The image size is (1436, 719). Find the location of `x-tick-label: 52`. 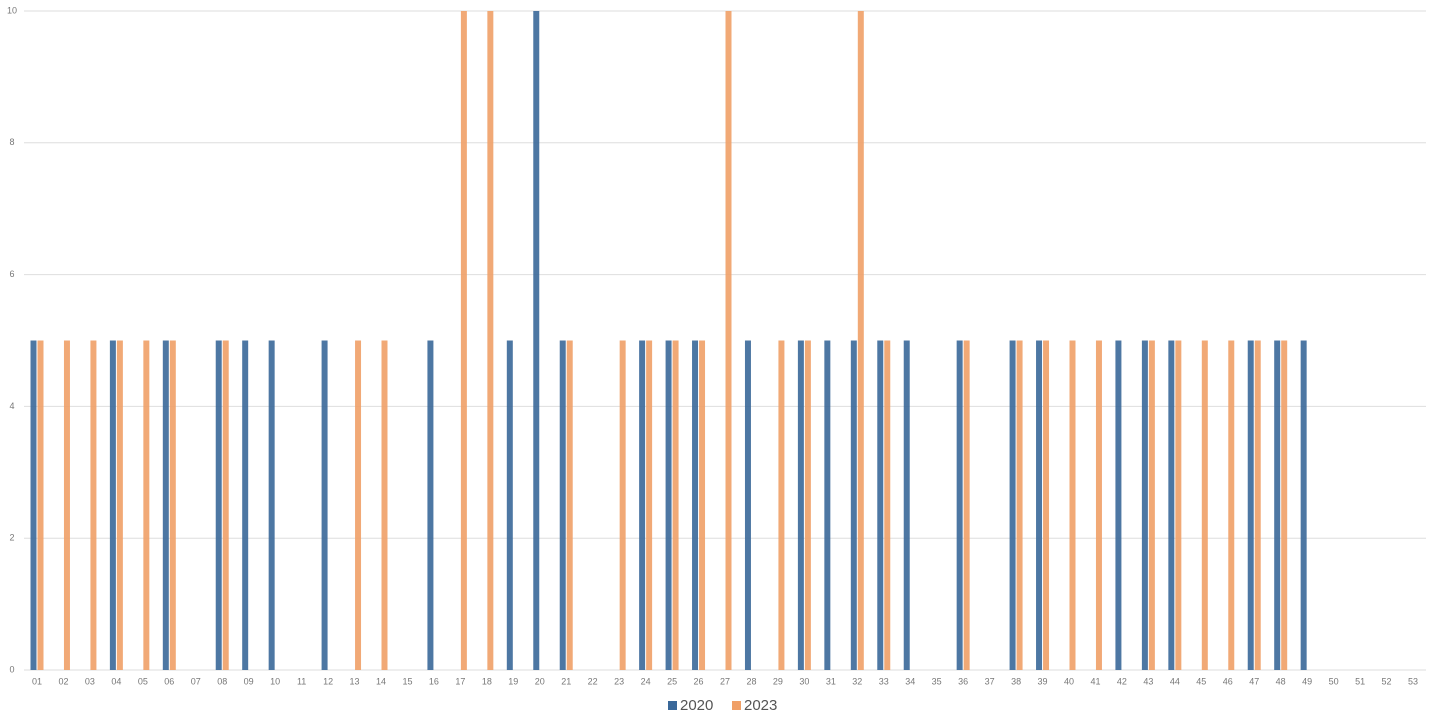

x-tick-label: 52 is located at coordinates (1387, 681).